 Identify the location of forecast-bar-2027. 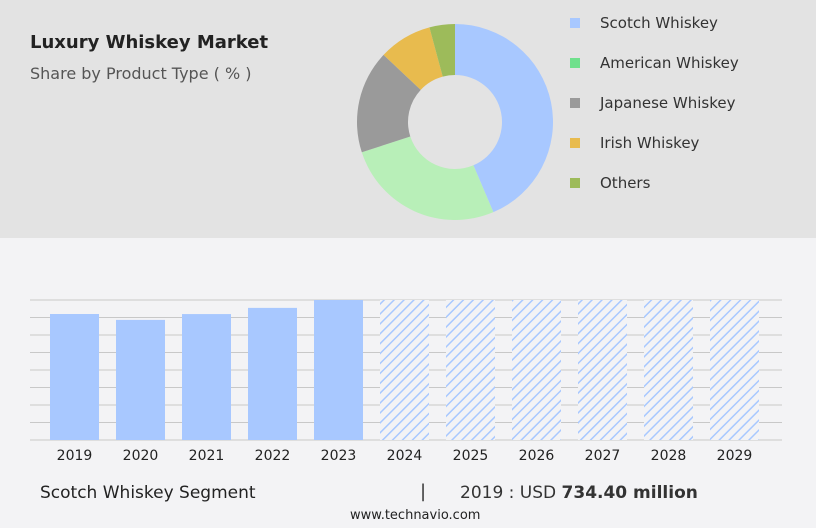
(602, 370).